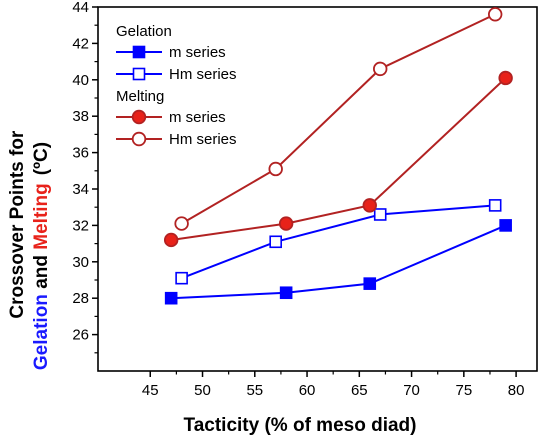 The height and width of the screenshot is (442, 550). What do you see at coordinates (80, 43) in the screenshot?
I see `y-tick-label: 42` at bounding box center [80, 43].